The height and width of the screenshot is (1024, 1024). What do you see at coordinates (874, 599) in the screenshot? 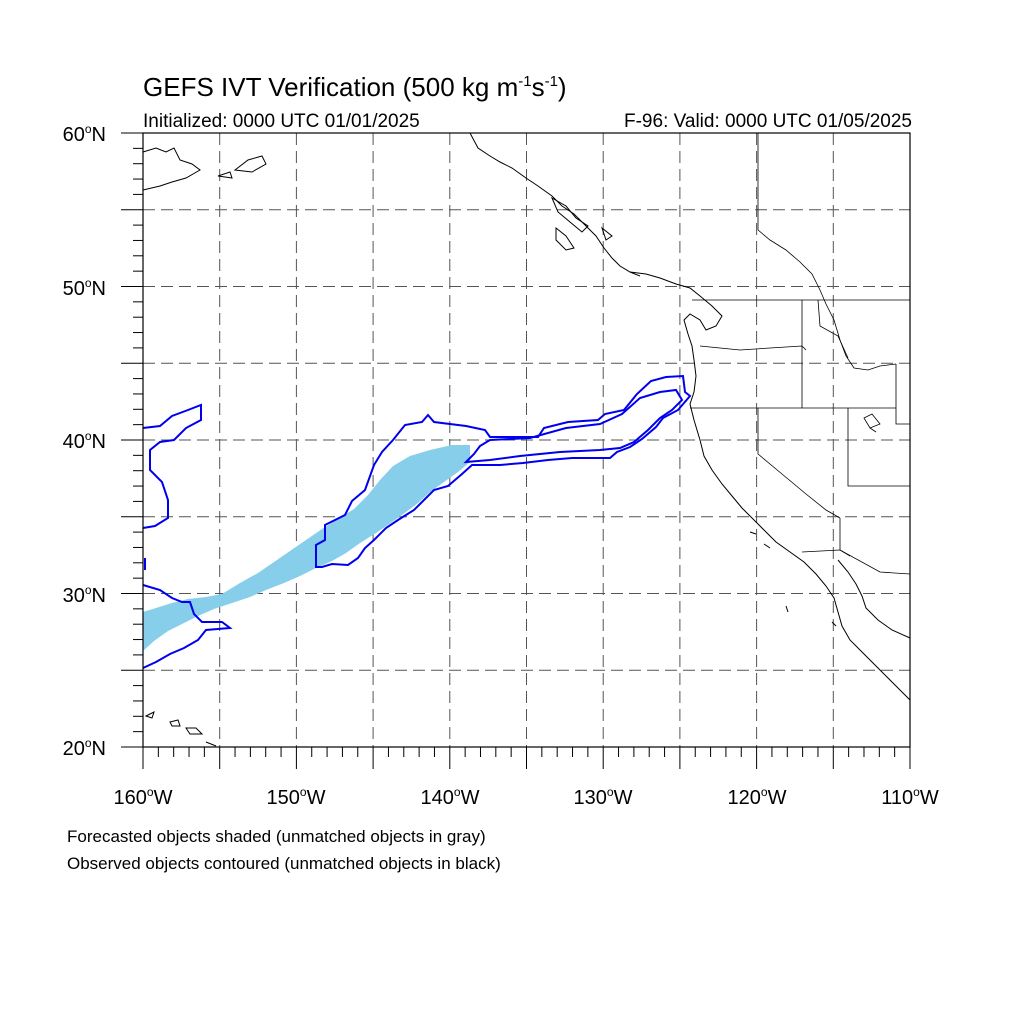
I see `baja-gulf-coast` at bounding box center [874, 599].